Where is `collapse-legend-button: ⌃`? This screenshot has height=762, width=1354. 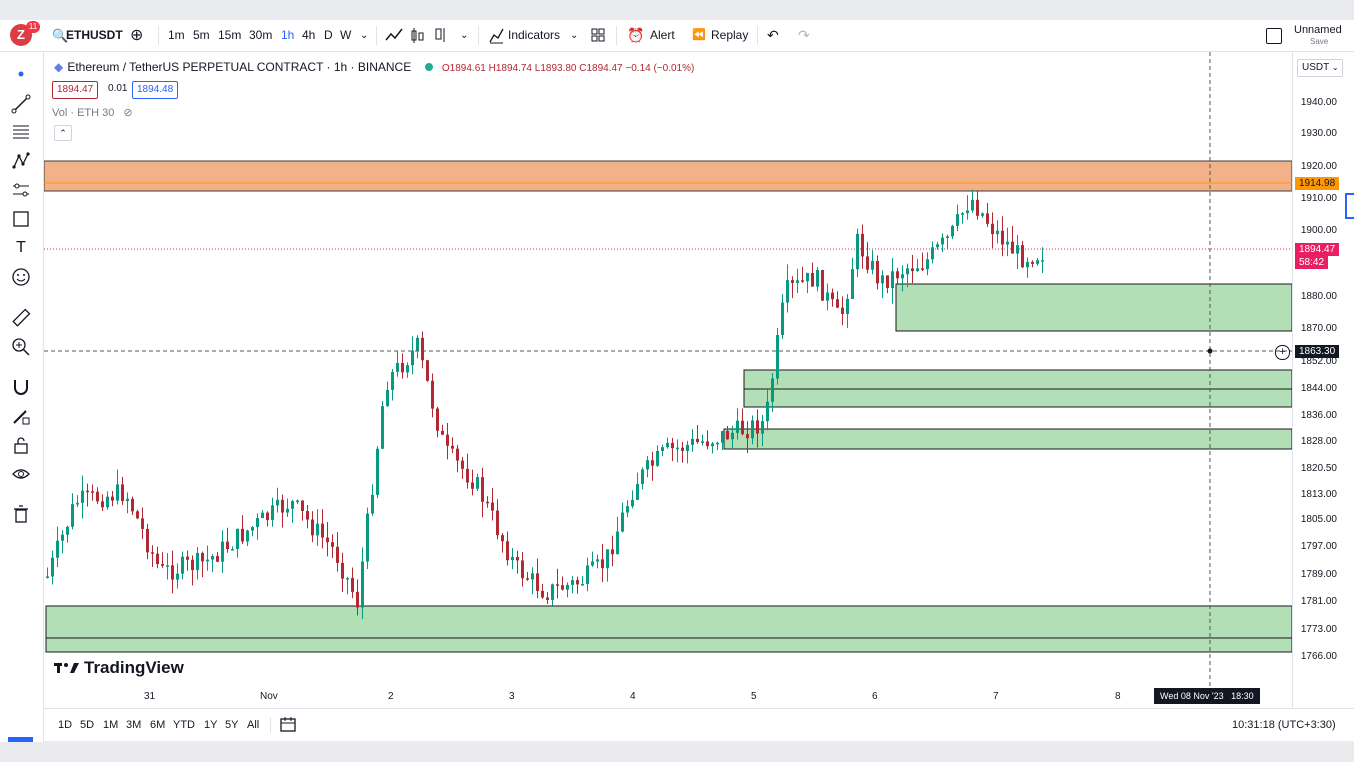
collapse-legend-button: ⌃ is located at coordinates (63, 133).